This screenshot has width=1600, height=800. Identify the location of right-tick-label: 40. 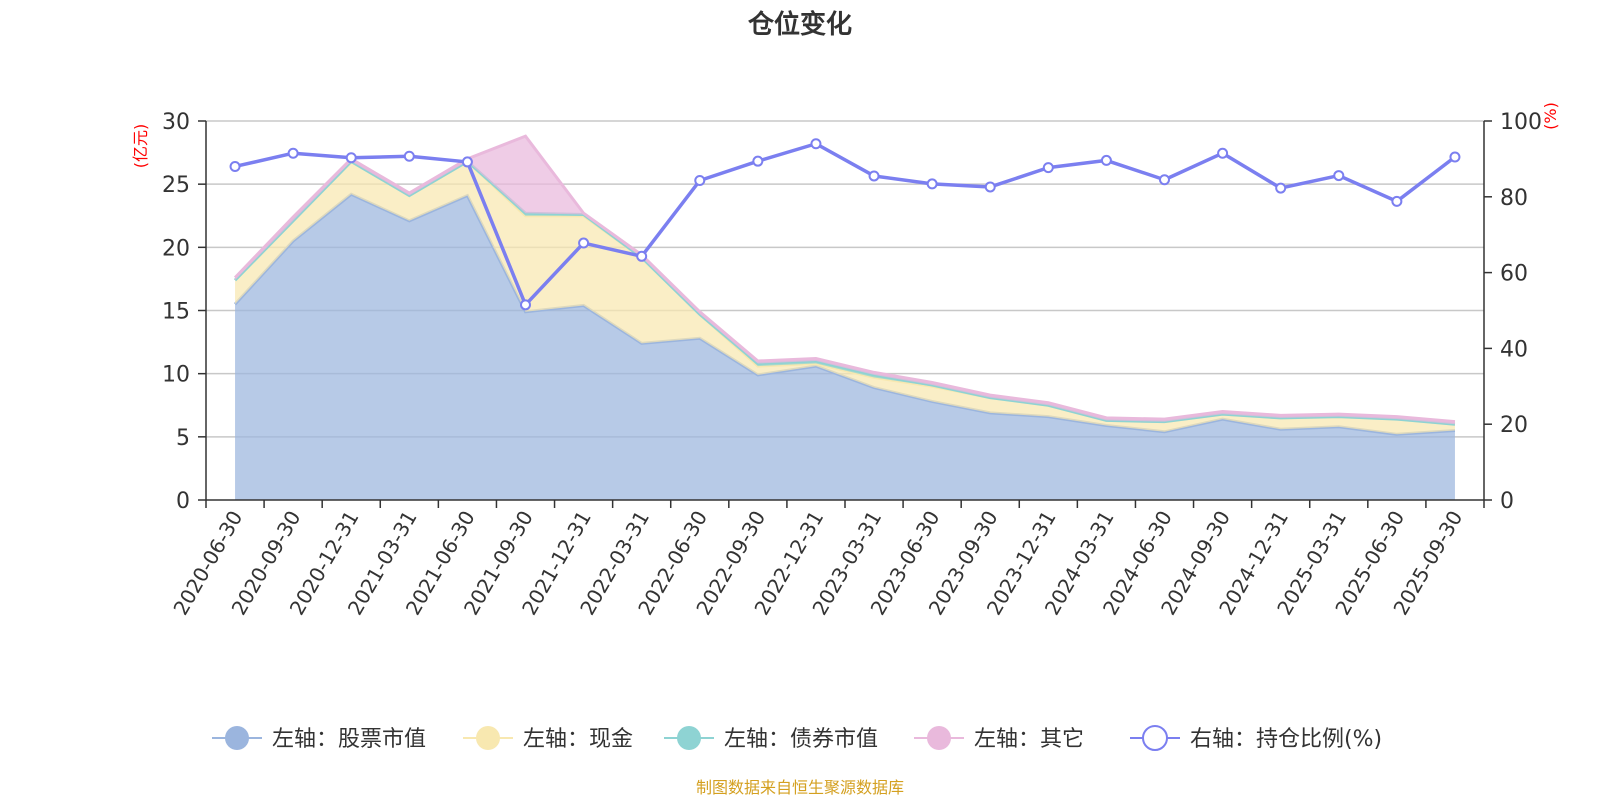
(1514, 349).